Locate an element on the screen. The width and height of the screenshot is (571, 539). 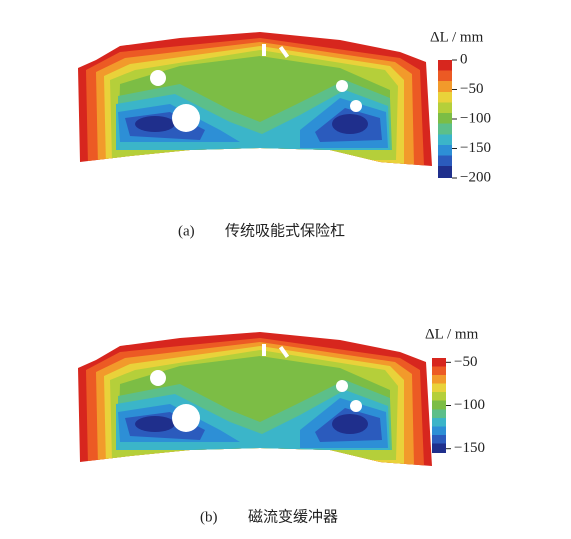
colorbar-tick-label: −200 is located at coordinates (475, 177).